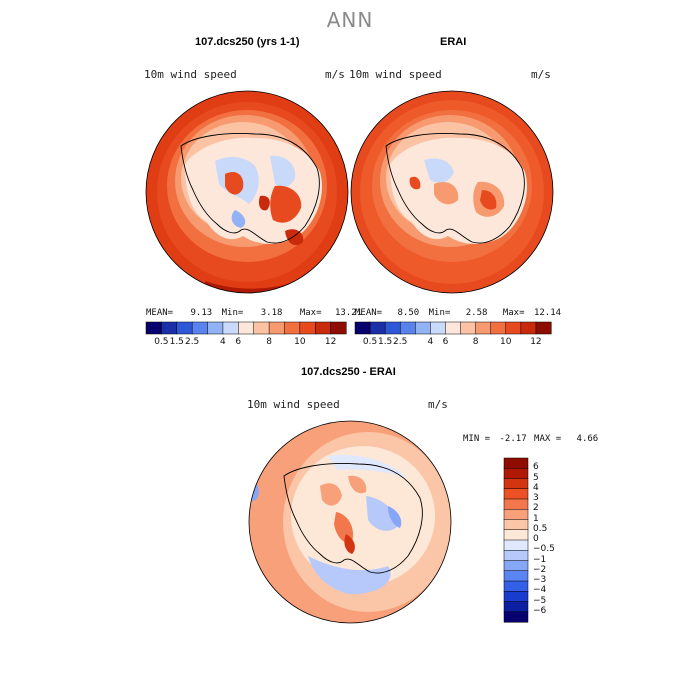 This screenshot has height=700, width=700. I want to click on colorbar-tick-label: −4, so click(540, 590).